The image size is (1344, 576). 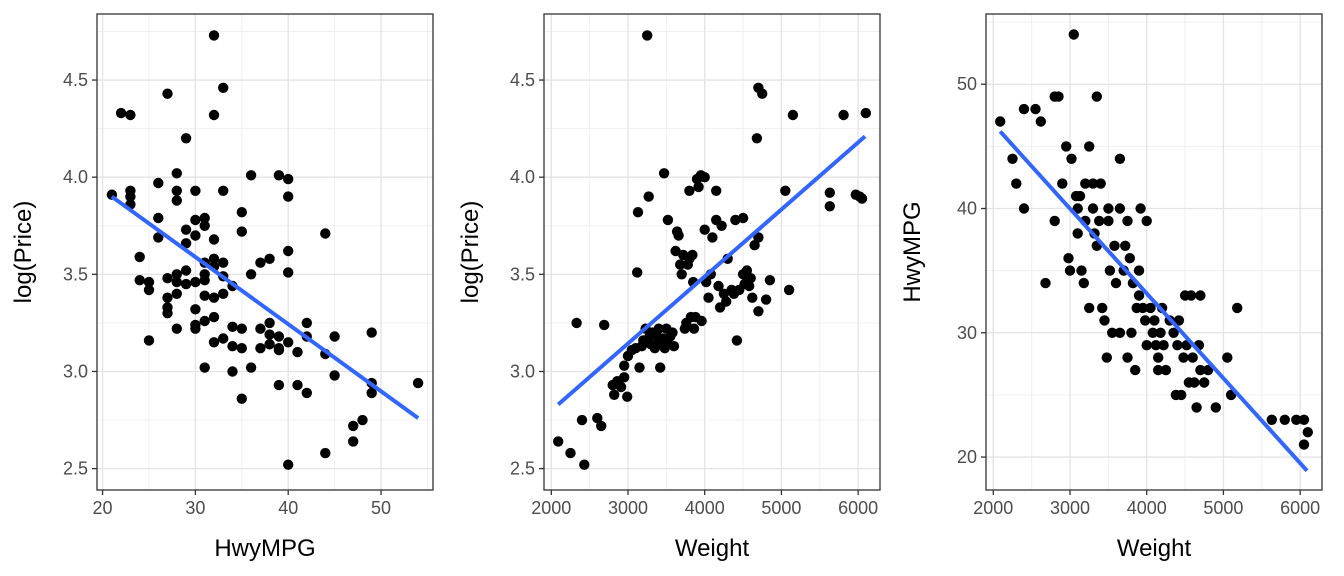 What do you see at coordinates (470, 252) in the screenshot?
I see `y-axis-title: log(Price)` at bounding box center [470, 252].